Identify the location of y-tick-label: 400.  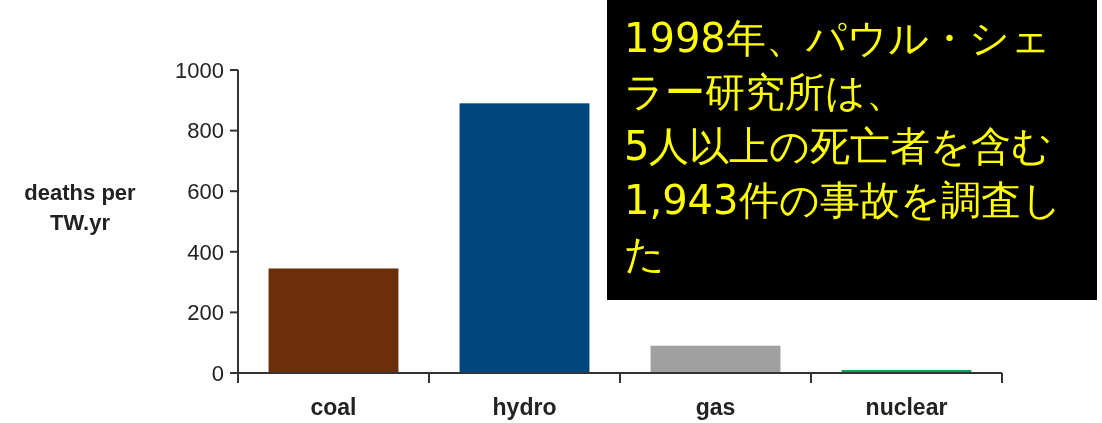
(205, 252).